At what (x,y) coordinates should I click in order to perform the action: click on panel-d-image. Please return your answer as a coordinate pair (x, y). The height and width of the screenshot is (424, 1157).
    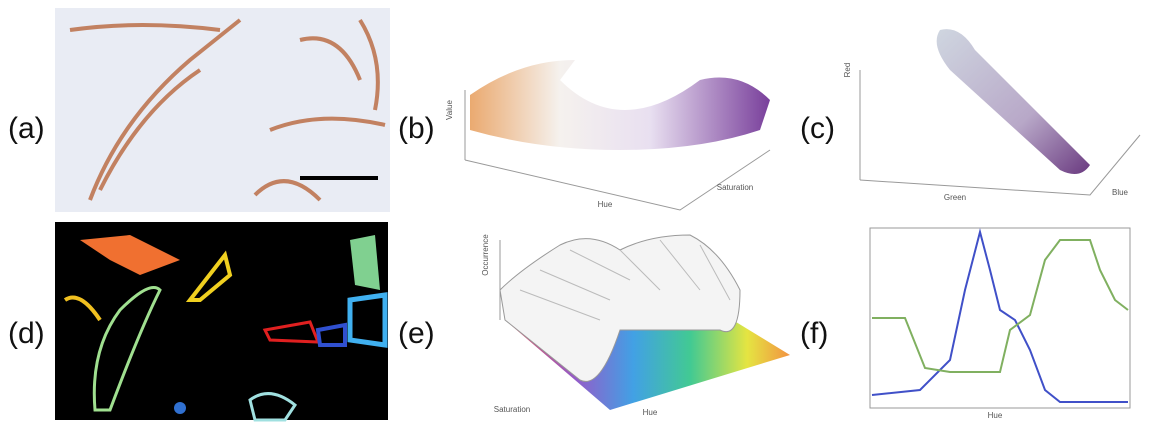
    Looking at the image, I should click on (221, 322).